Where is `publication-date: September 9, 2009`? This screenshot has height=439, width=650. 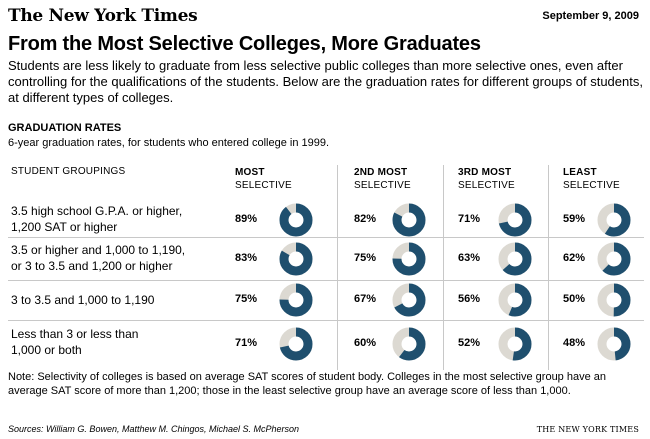
publication-date: September 9, 2009 is located at coordinates (590, 16).